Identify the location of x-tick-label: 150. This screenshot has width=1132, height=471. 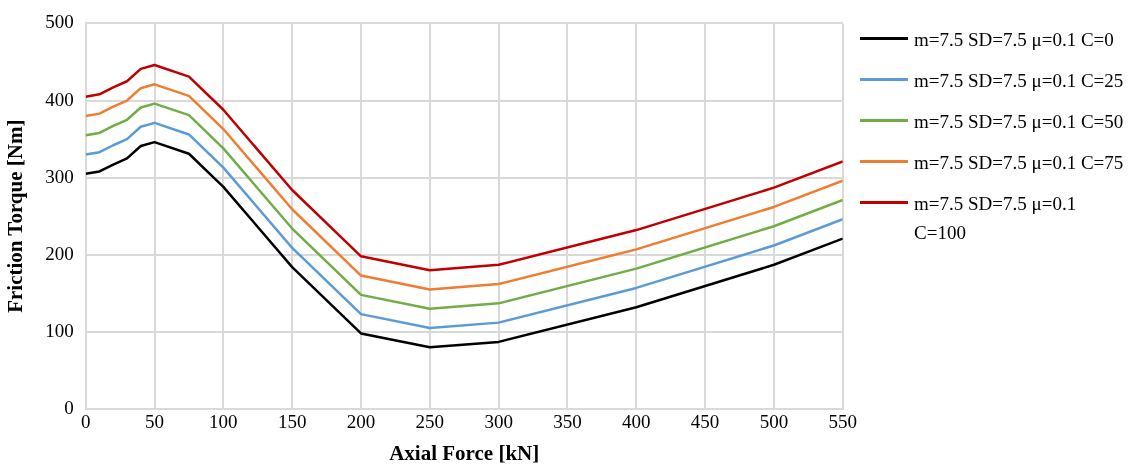
(292, 422).